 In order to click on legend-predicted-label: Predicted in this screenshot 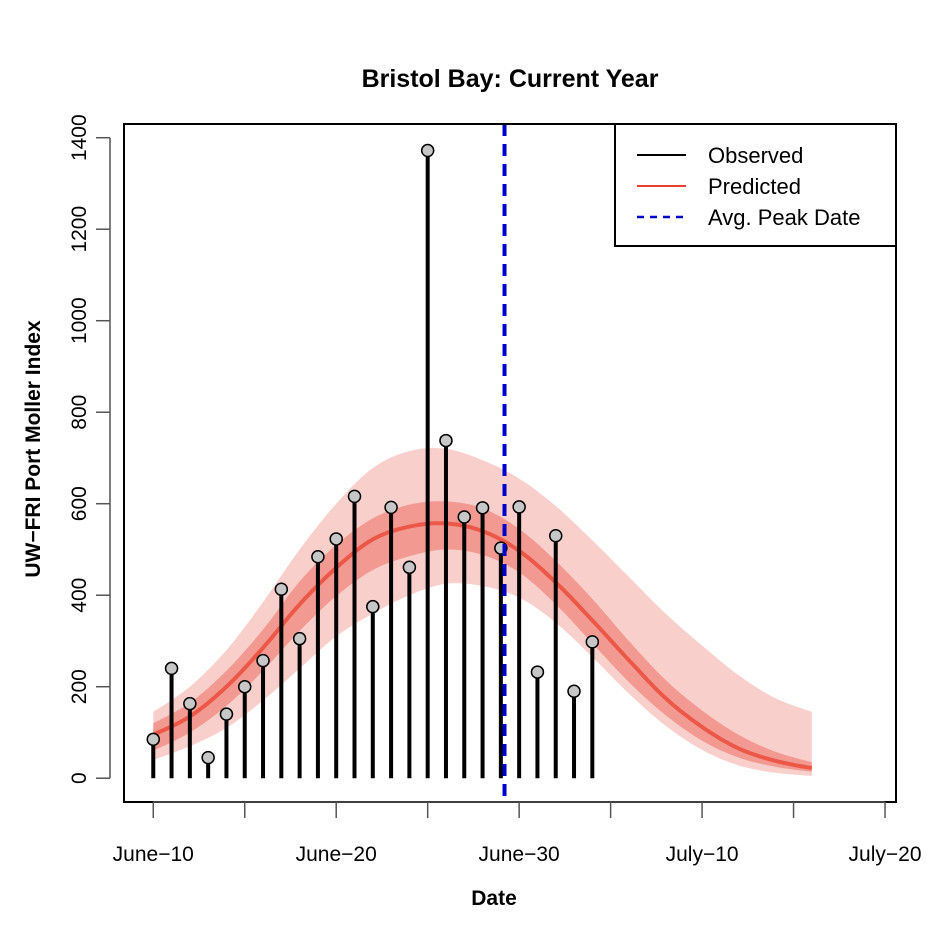, I will do `click(754, 186)`.